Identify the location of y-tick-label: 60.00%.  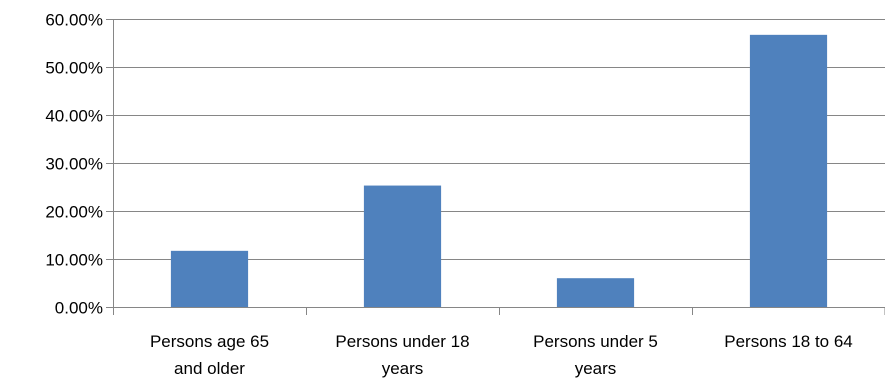
(74, 20).